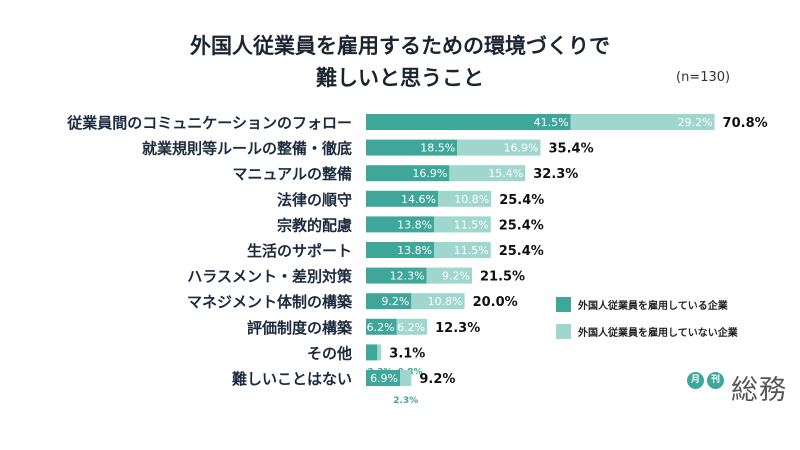 The width and height of the screenshot is (800, 450). Describe the element at coordinates (457, 328) in the screenshot. I see `total-label: 12.3%` at that location.